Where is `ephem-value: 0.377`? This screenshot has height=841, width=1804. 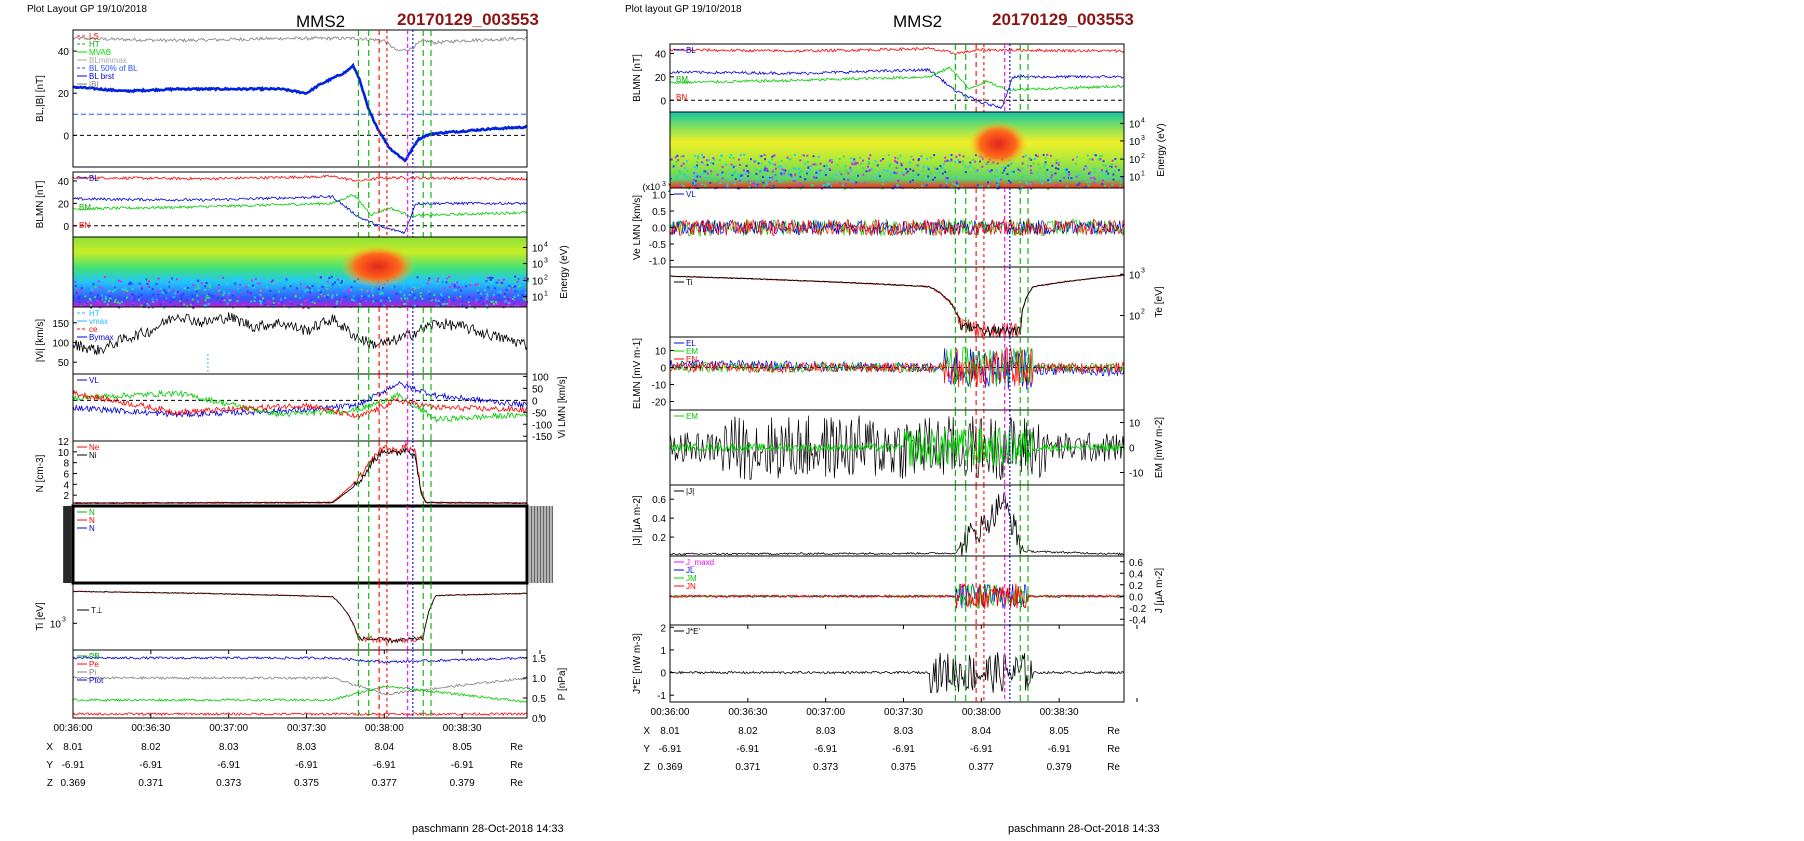
ephem-value: 0.377 is located at coordinates (384, 783).